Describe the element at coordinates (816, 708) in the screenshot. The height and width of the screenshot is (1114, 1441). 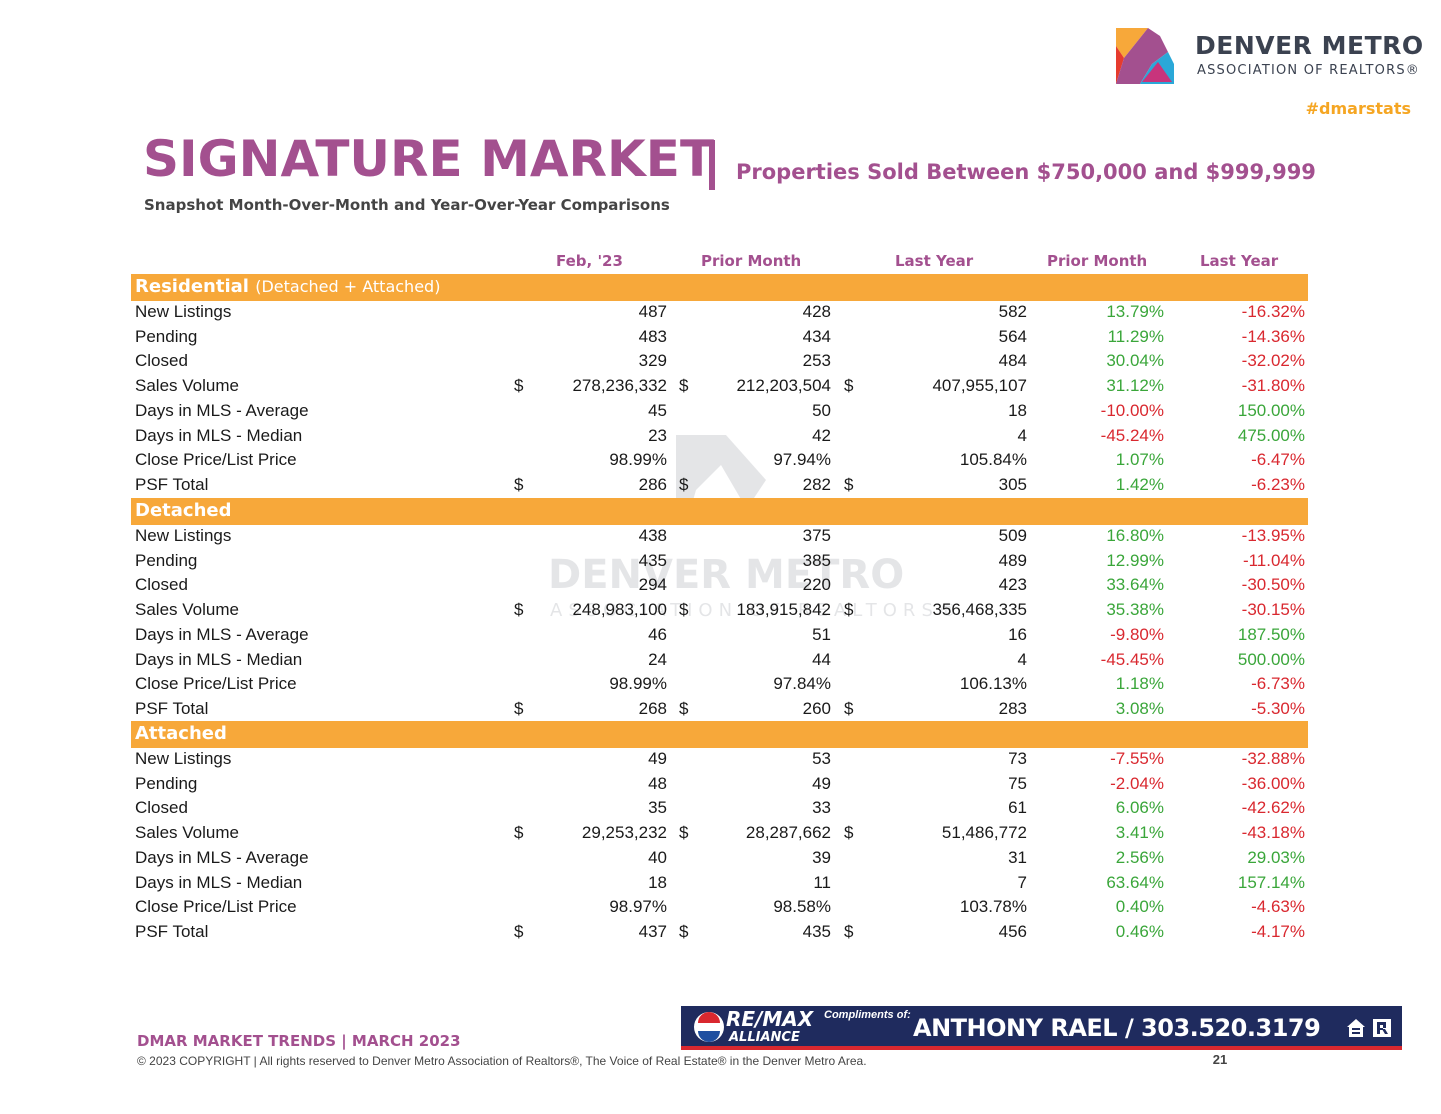
I see `value-prior-month: 260` at that location.